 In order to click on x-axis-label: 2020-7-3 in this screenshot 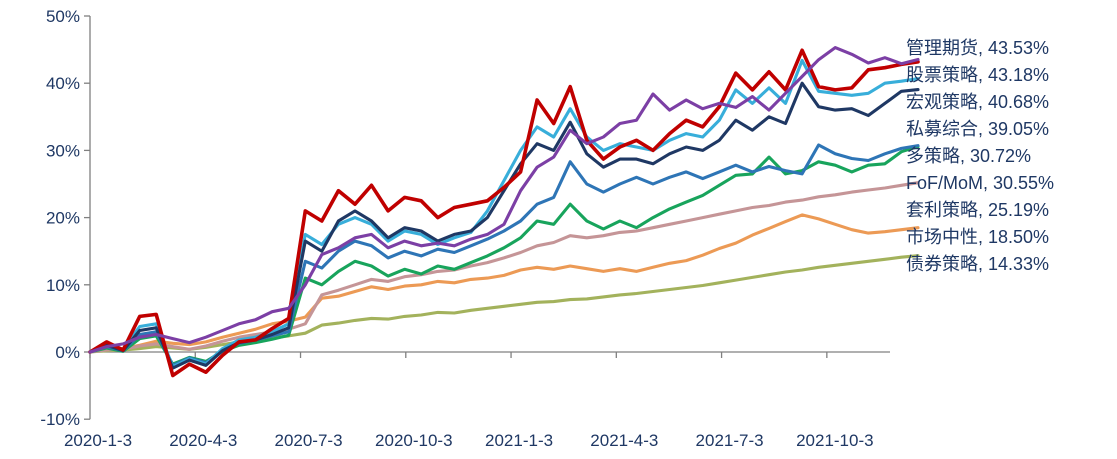, I will do `click(308, 440)`.